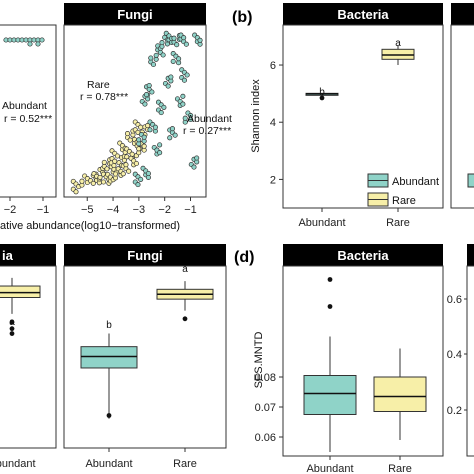  I want to click on bacteria-shannon-frame, so click(363, 116).